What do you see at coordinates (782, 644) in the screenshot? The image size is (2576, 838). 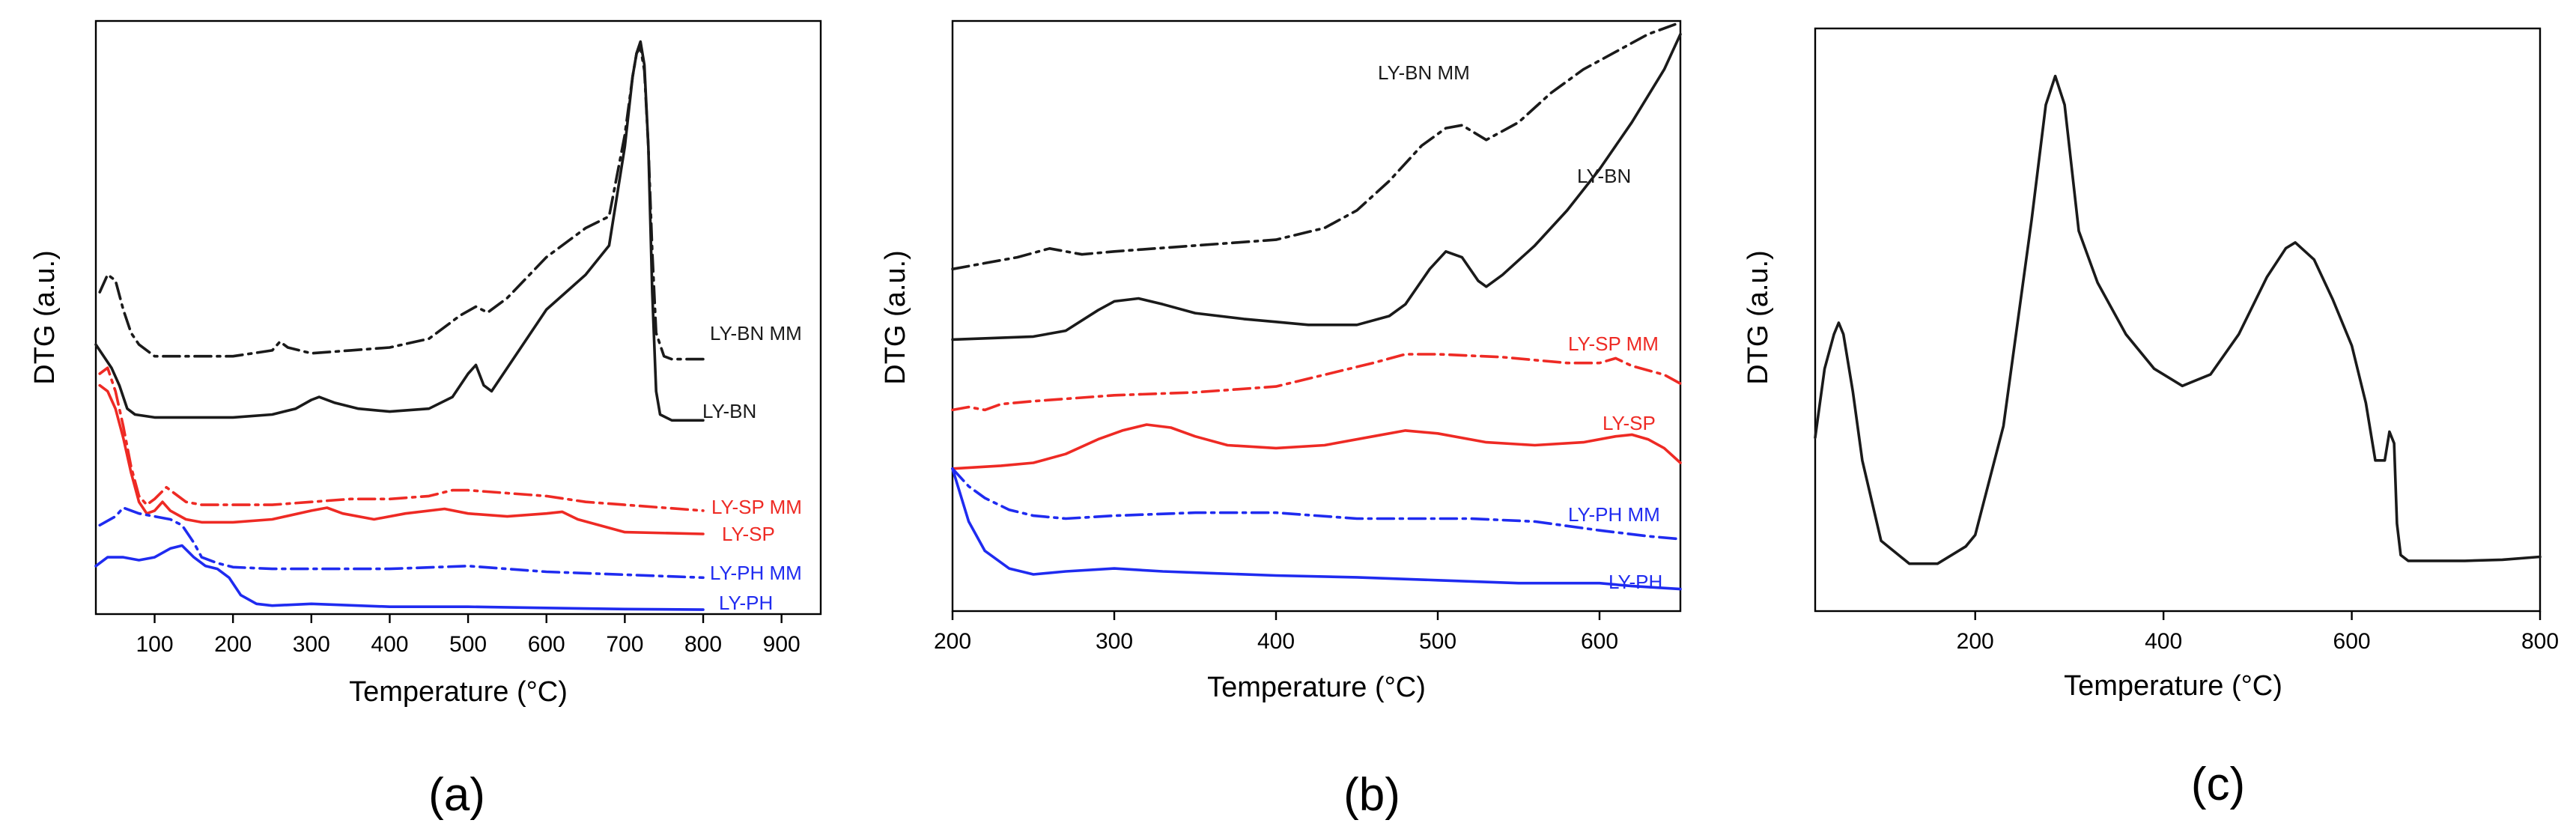 I see `panel-a-xtick-label: 900` at bounding box center [782, 644].